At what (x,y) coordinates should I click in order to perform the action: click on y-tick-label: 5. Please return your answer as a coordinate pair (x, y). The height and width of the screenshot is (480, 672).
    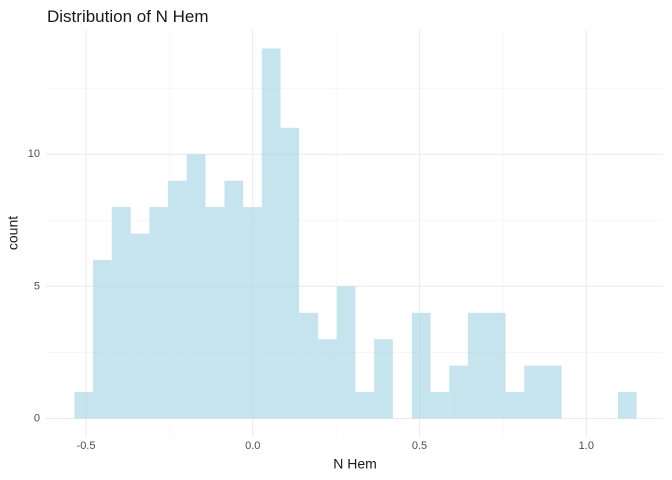
    Looking at the image, I should click on (37, 286).